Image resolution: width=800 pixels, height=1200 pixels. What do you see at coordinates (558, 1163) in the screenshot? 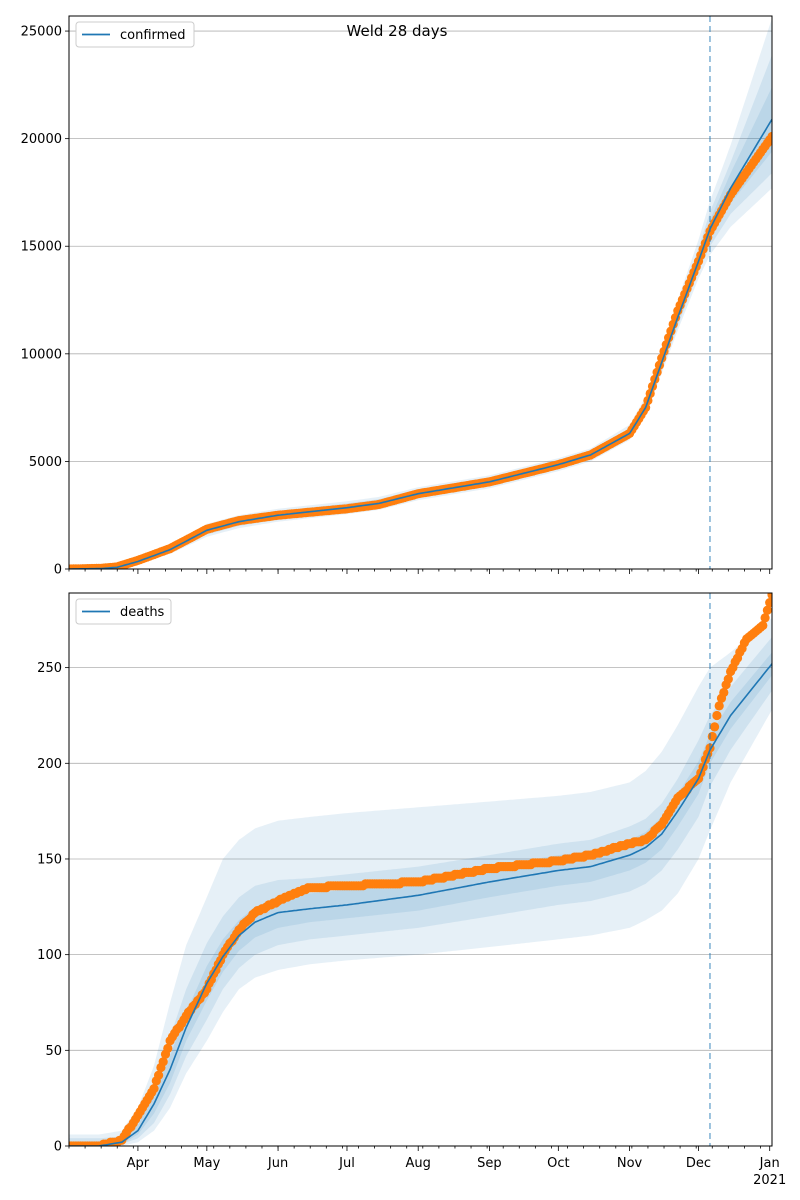
I see `x-tick-label: Oct` at bounding box center [558, 1163].